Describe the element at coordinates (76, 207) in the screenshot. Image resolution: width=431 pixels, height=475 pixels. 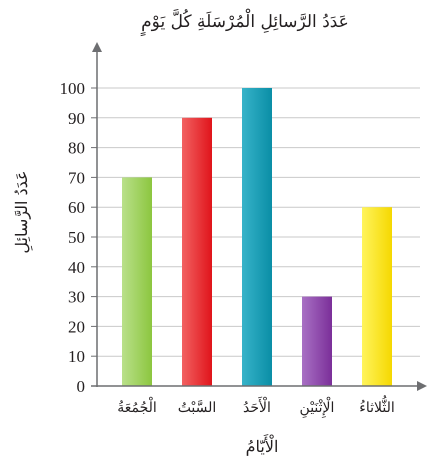
I see `y-tick-label: 60` at that location.